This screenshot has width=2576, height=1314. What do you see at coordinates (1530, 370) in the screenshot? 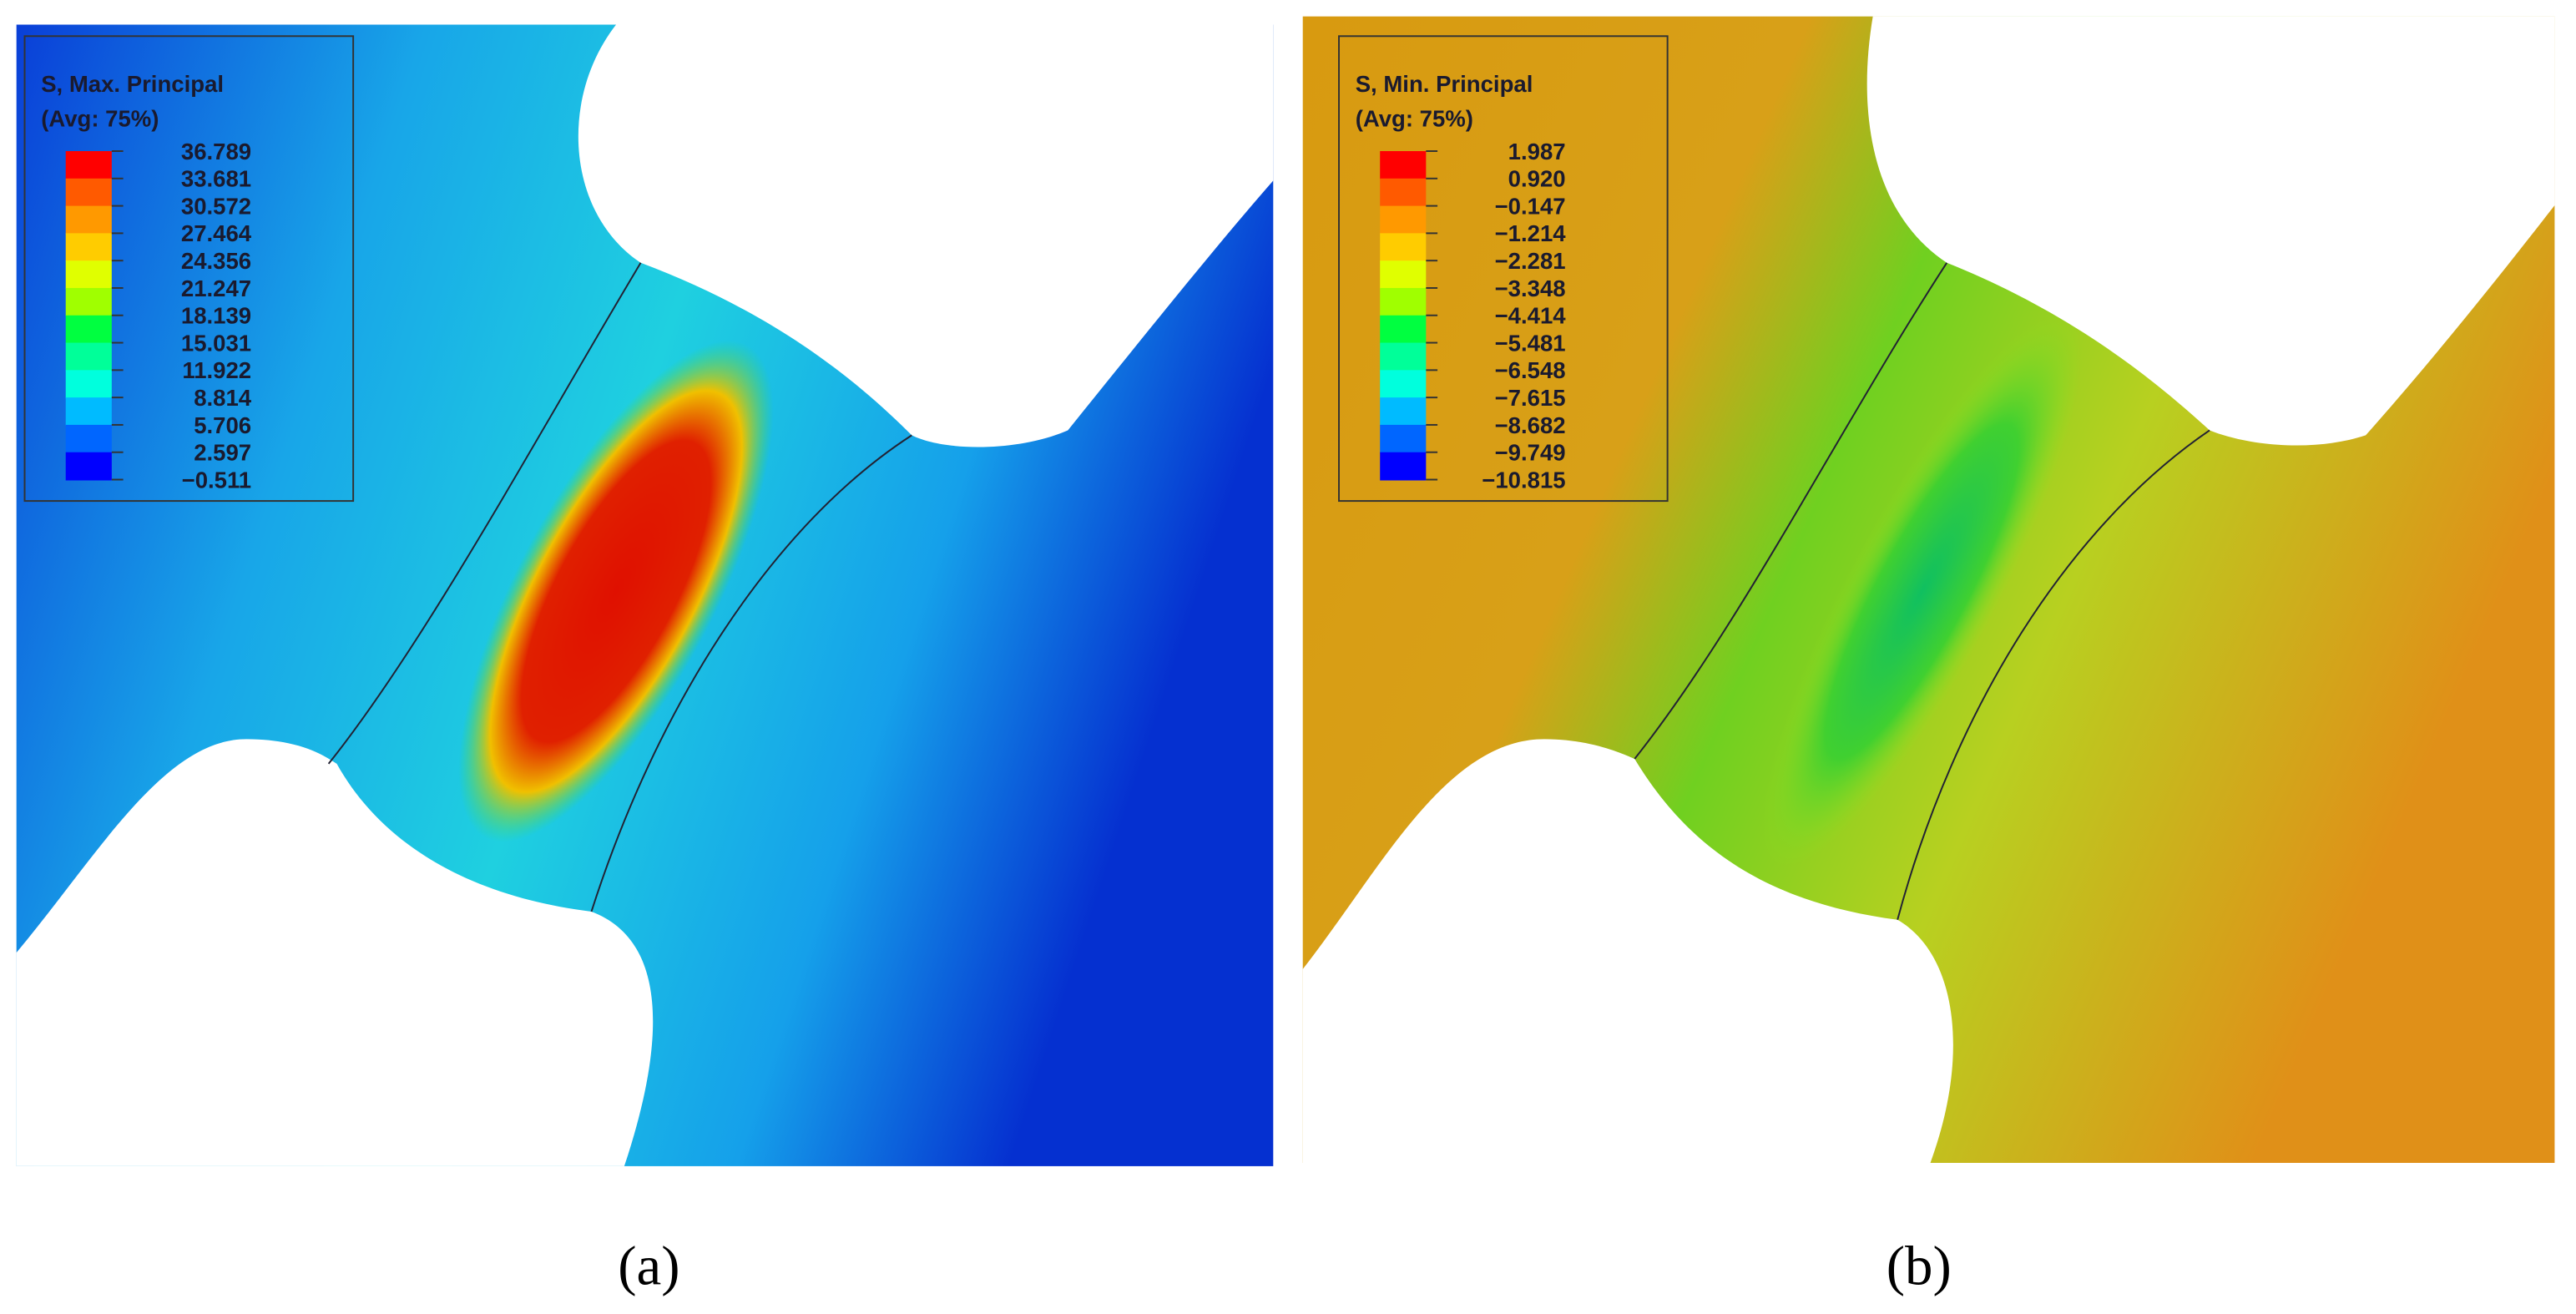
I see `legend-label: −6.548` at bounding box center [1530, 370].